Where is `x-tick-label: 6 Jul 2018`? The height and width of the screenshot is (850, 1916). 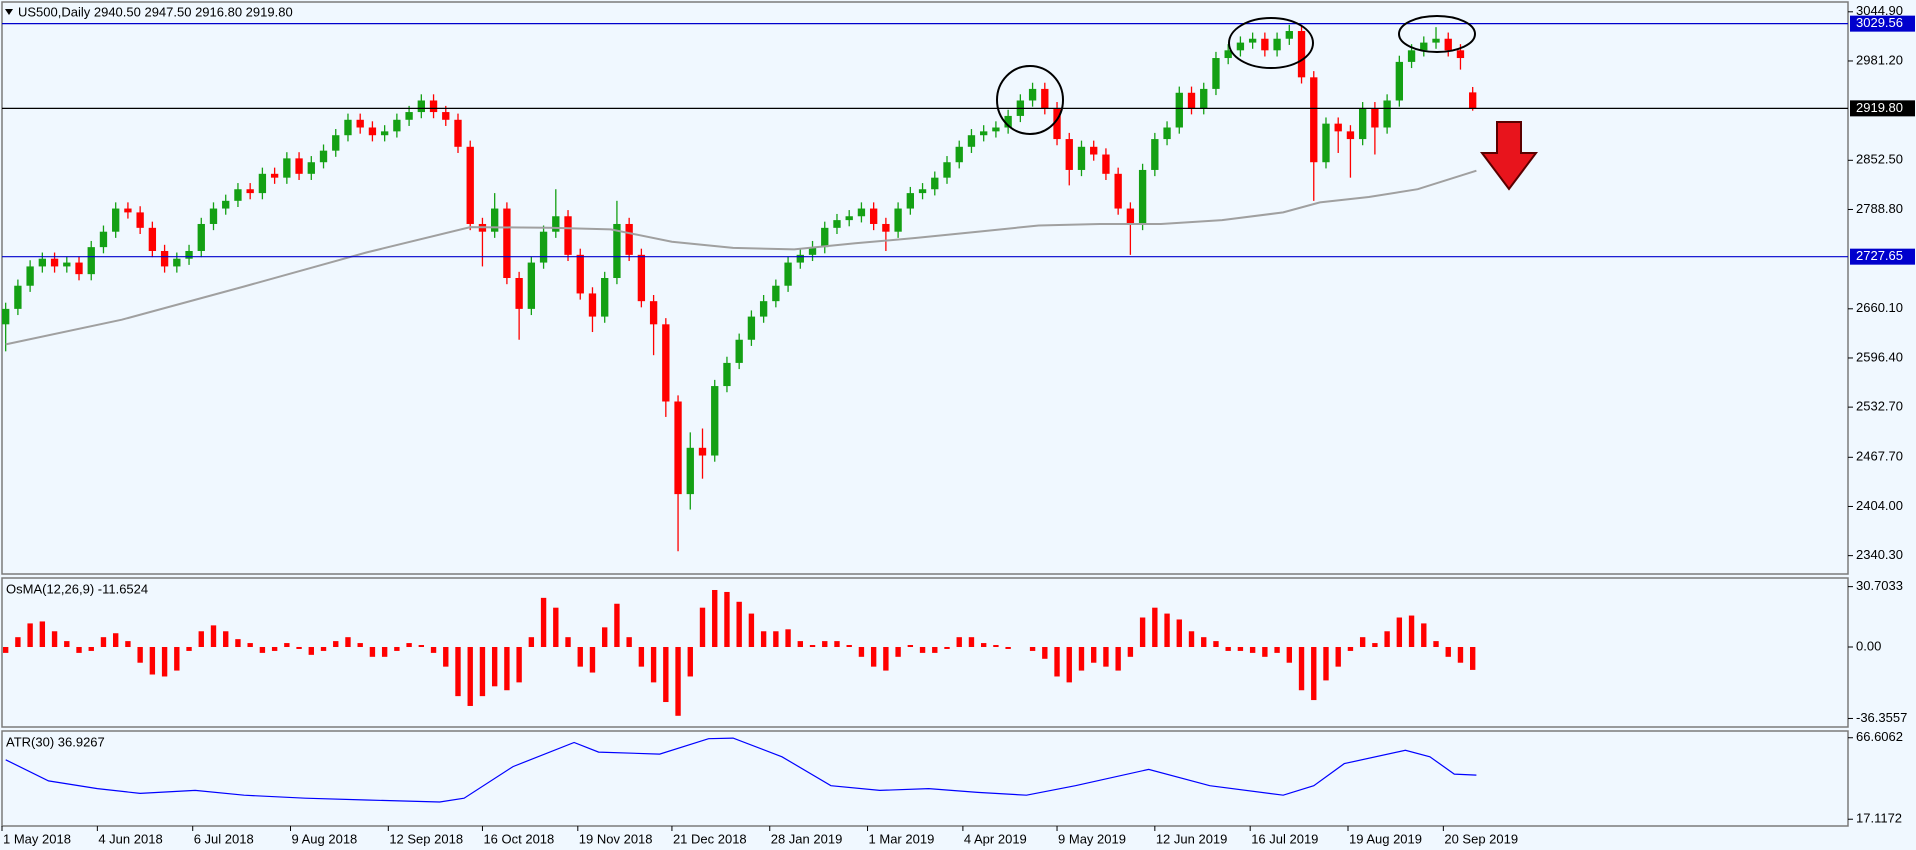
x-tick-label: 6 Jul 2018 is located at coordinates (224, 838).